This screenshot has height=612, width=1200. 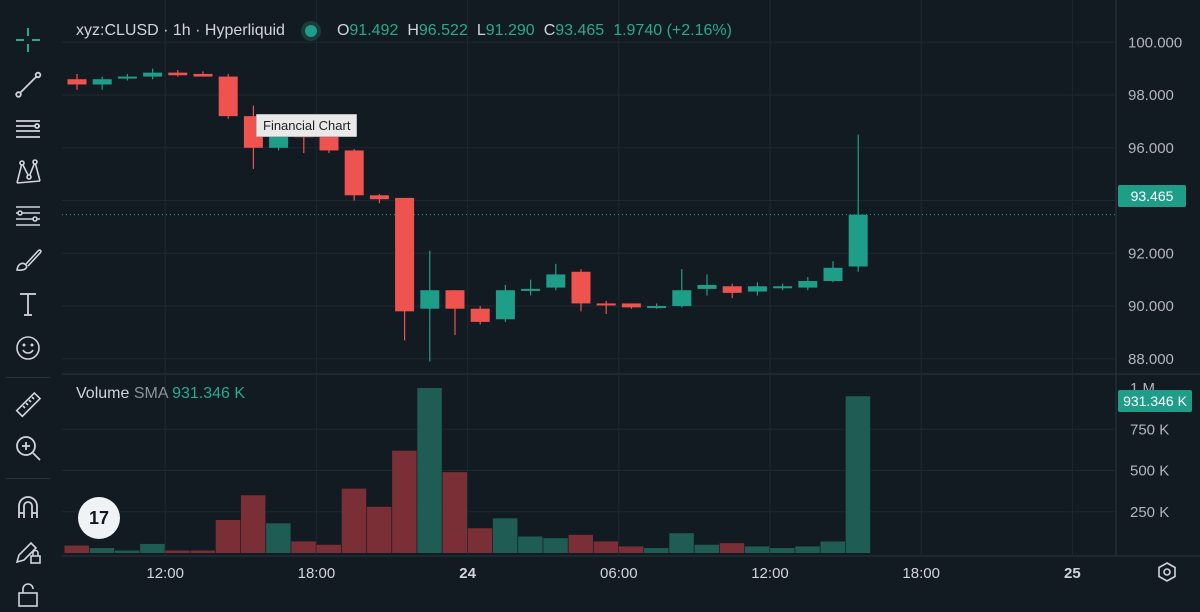 What do you see at coordinates (310, 31) in the screenshot?
I see `market-status-icon` at bounding box center [310, 31].